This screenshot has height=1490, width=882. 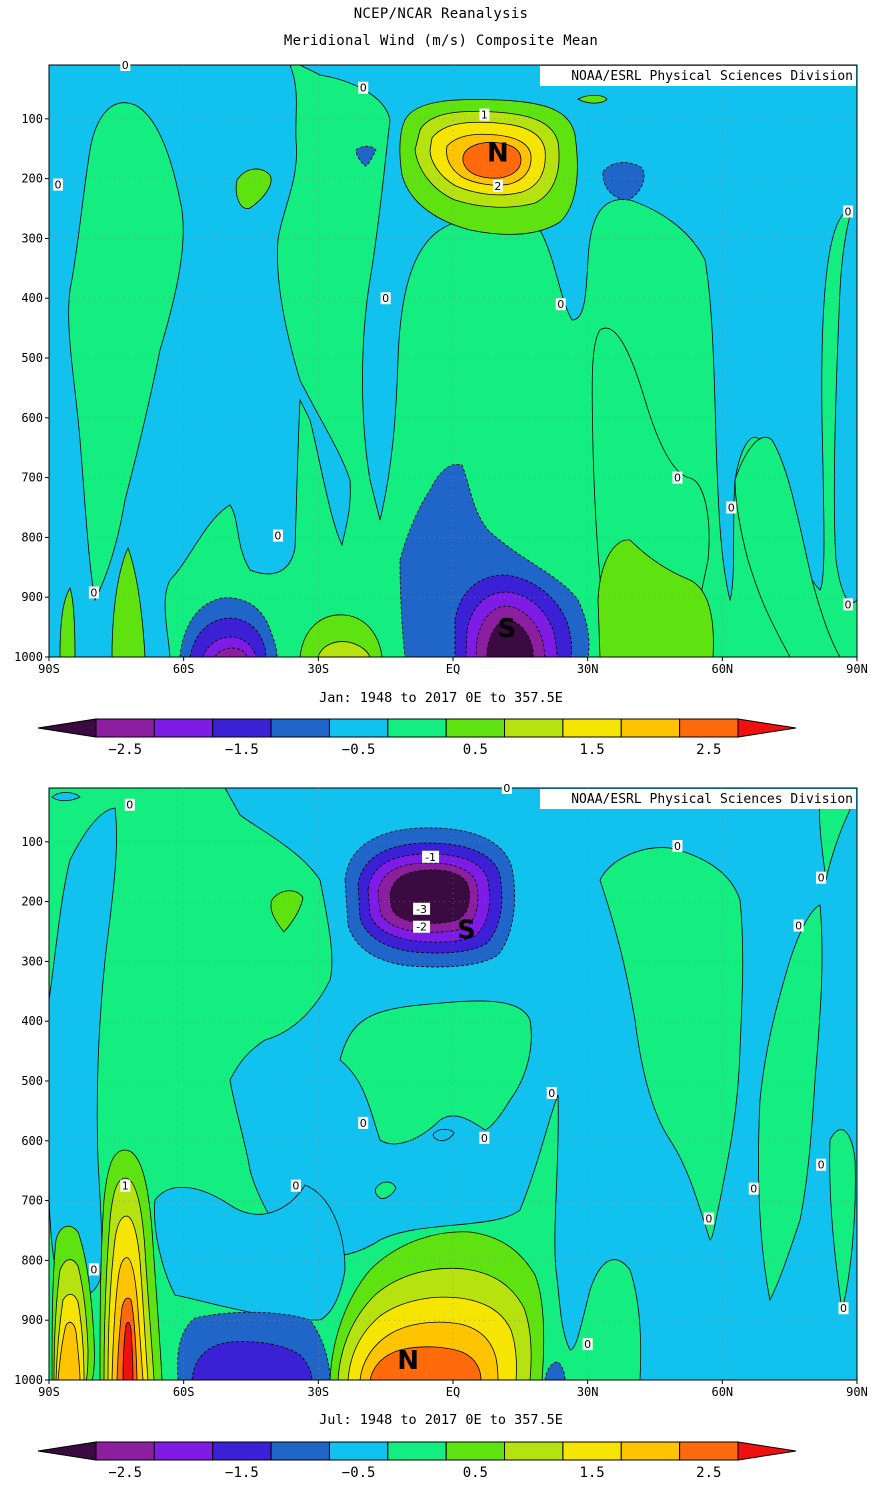 What do you see at coordinates (421, 909) in the screenshot?
I see `contour-label: -3` at bounding box center [421, 909].